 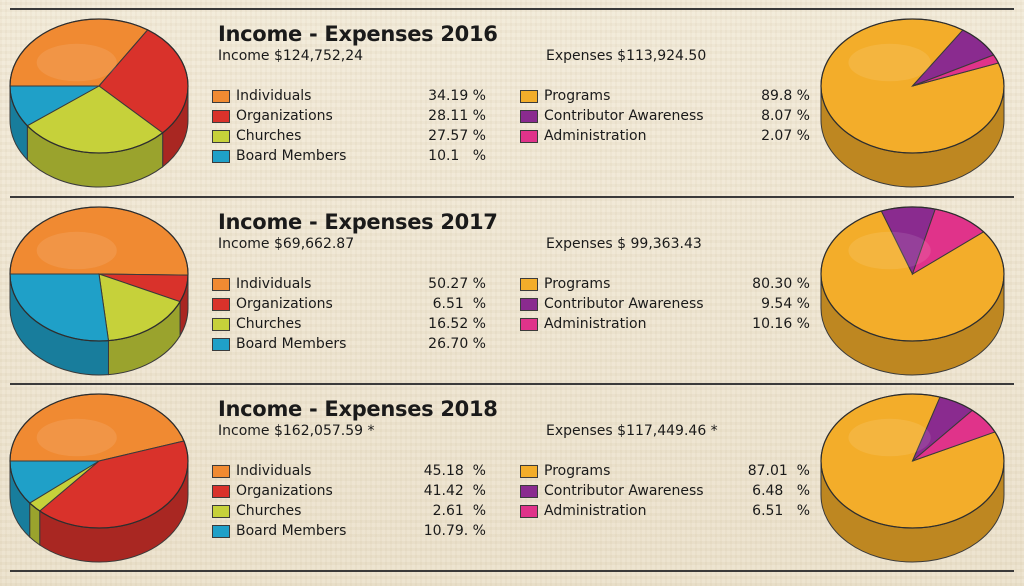 I want to click on legend-value: 6.48 %, so click(x=781, y=491).